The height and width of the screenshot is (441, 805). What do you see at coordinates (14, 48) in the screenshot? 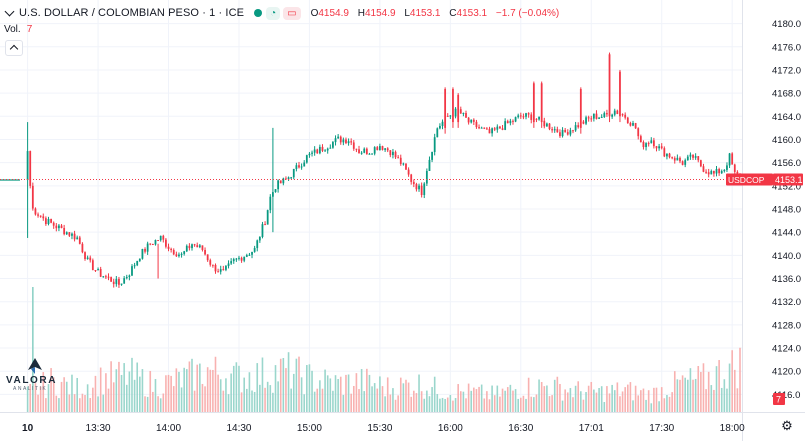
I see `collapse-legend-button` at bounding box center [14, 48].